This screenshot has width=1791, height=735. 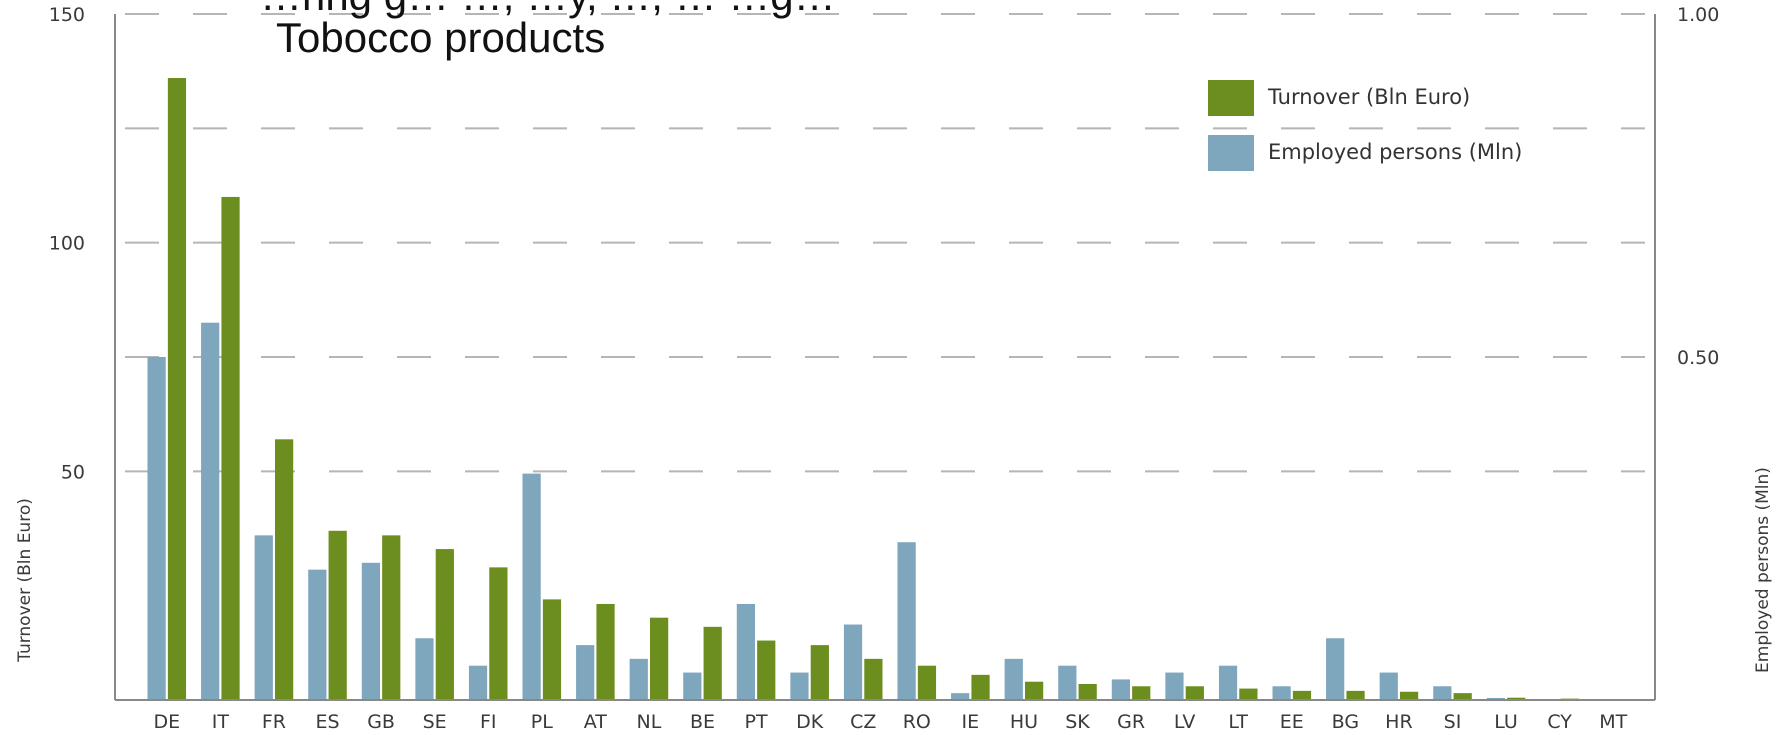 What do you see at coordinates (274, 722) in the screenshot?
I see `category-label-fr: FR` at bounding box center [274, 722].